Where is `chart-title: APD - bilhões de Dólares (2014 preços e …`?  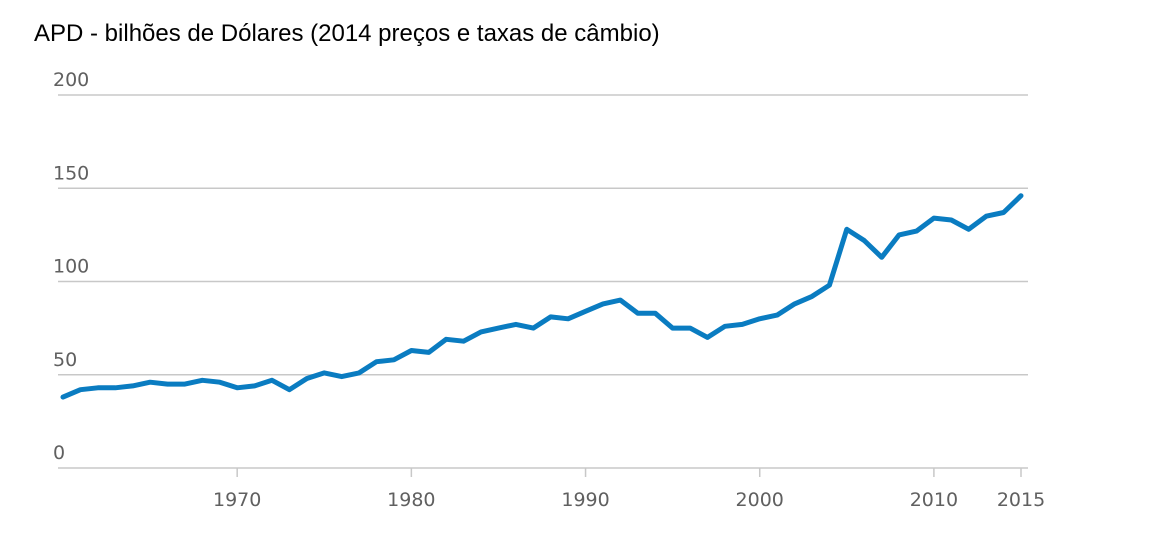
chart-title: APD - bilhões de Dólares (2014 preços e … is located at coordinates (347, 33).